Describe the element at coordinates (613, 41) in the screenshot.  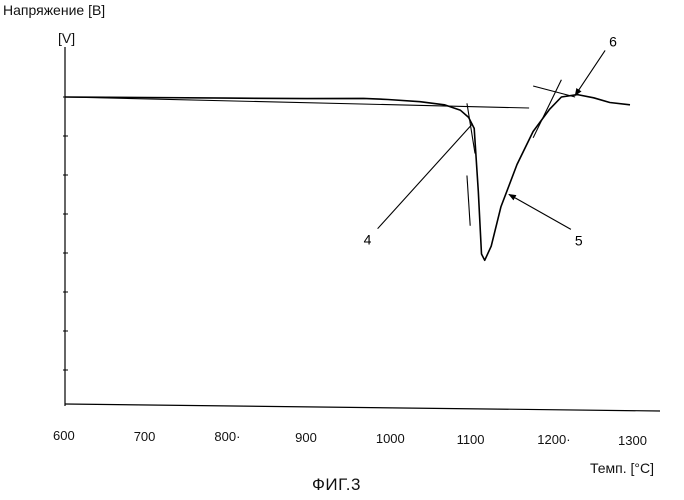
I see `annotation-label-6: 6` at that location.